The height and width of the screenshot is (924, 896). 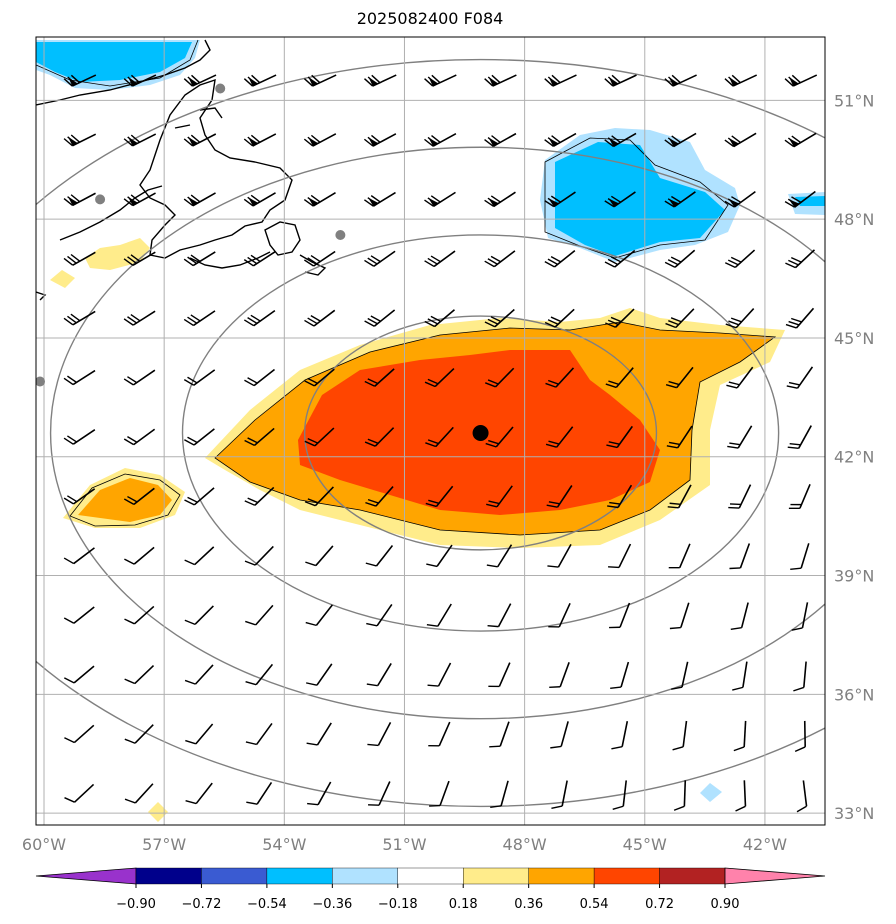 I want to click on longitude-labels: 60°W 57°W 54°W 51°W 48°W 45°W 42°W, so click(x=404, y=844).